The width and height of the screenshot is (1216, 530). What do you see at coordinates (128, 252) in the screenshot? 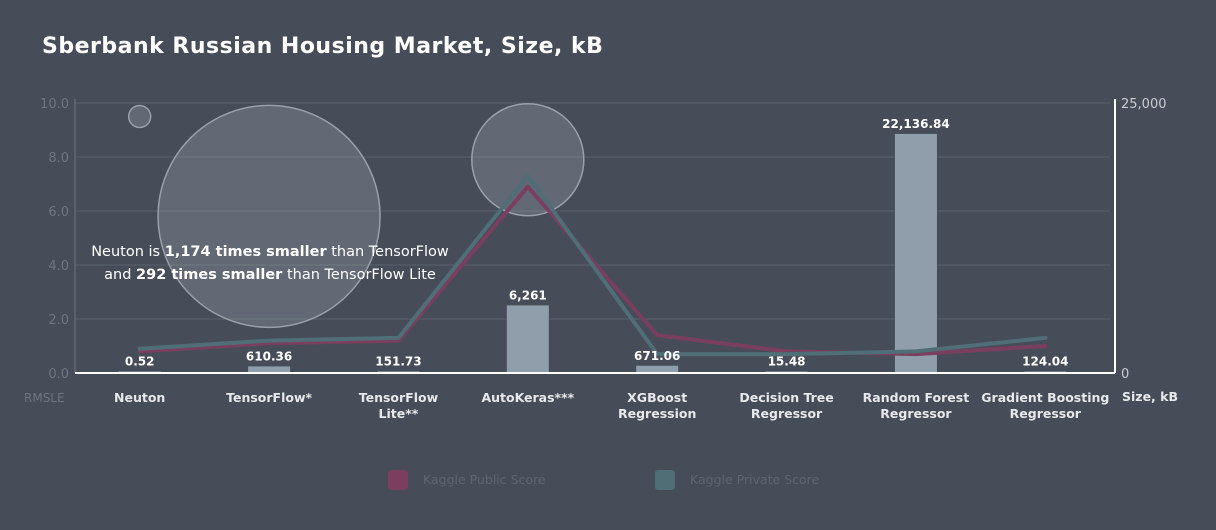
I see `annotation-segment: Neuton is` at bounding box center [128, 252].